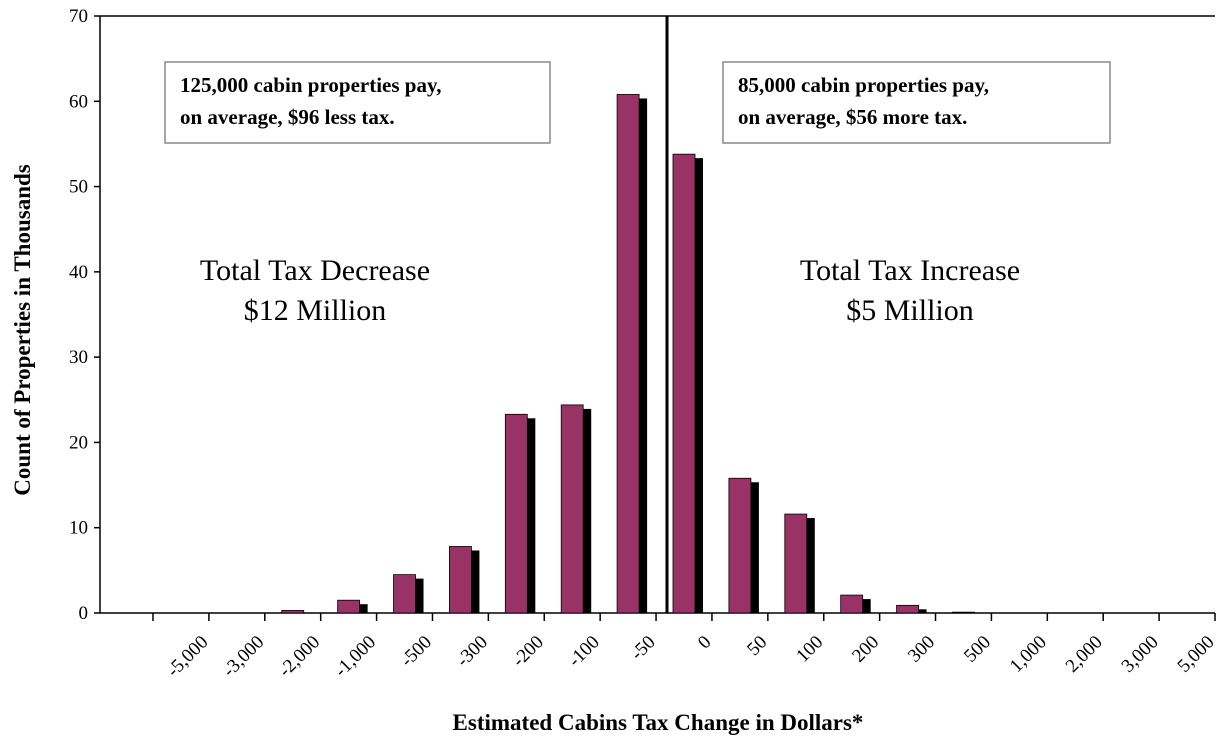 The height and width of the screenshot is (747, 1220). I want to click on boxed-note: 85,000 cabin properties pay,, so click(863, 85).